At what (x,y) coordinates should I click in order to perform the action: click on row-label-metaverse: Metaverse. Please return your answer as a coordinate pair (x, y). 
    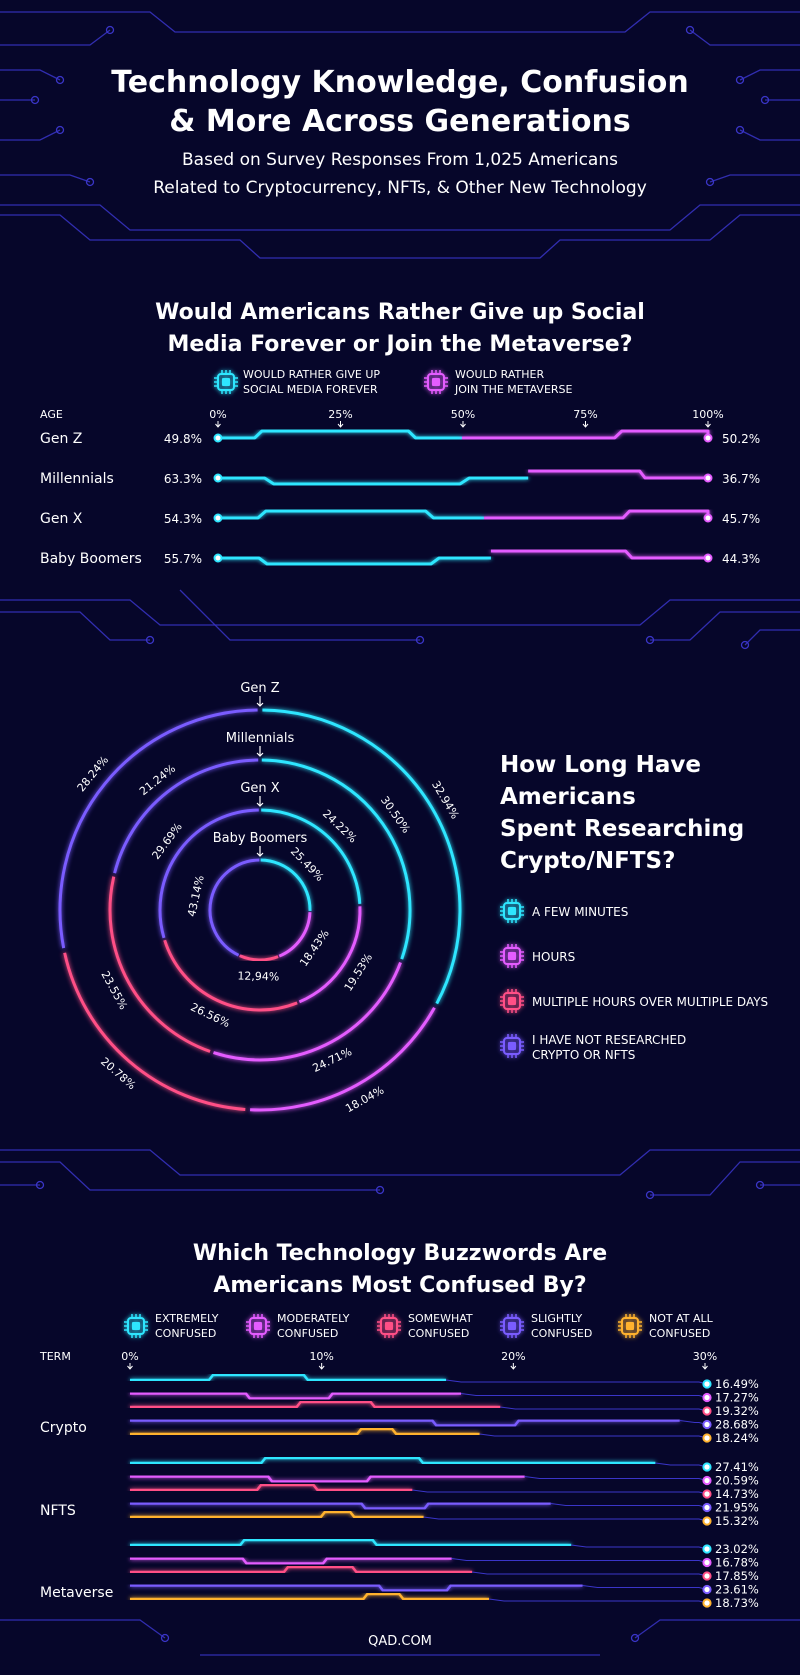
    Looking at the image, I should click on (76, 1593).